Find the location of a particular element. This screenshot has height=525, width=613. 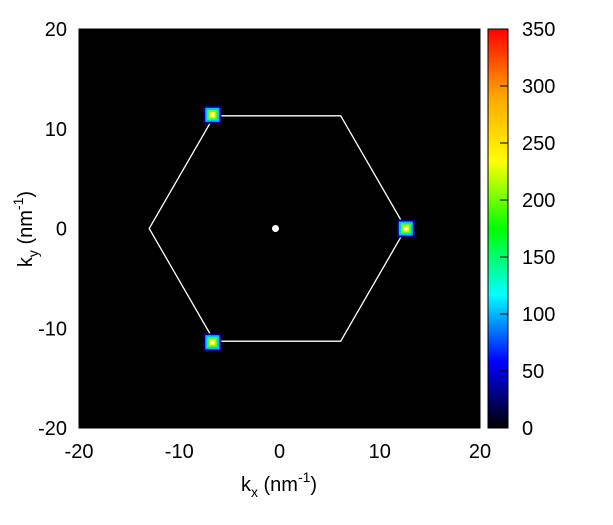

center-marker-layer is located at coordinates (275, 228).